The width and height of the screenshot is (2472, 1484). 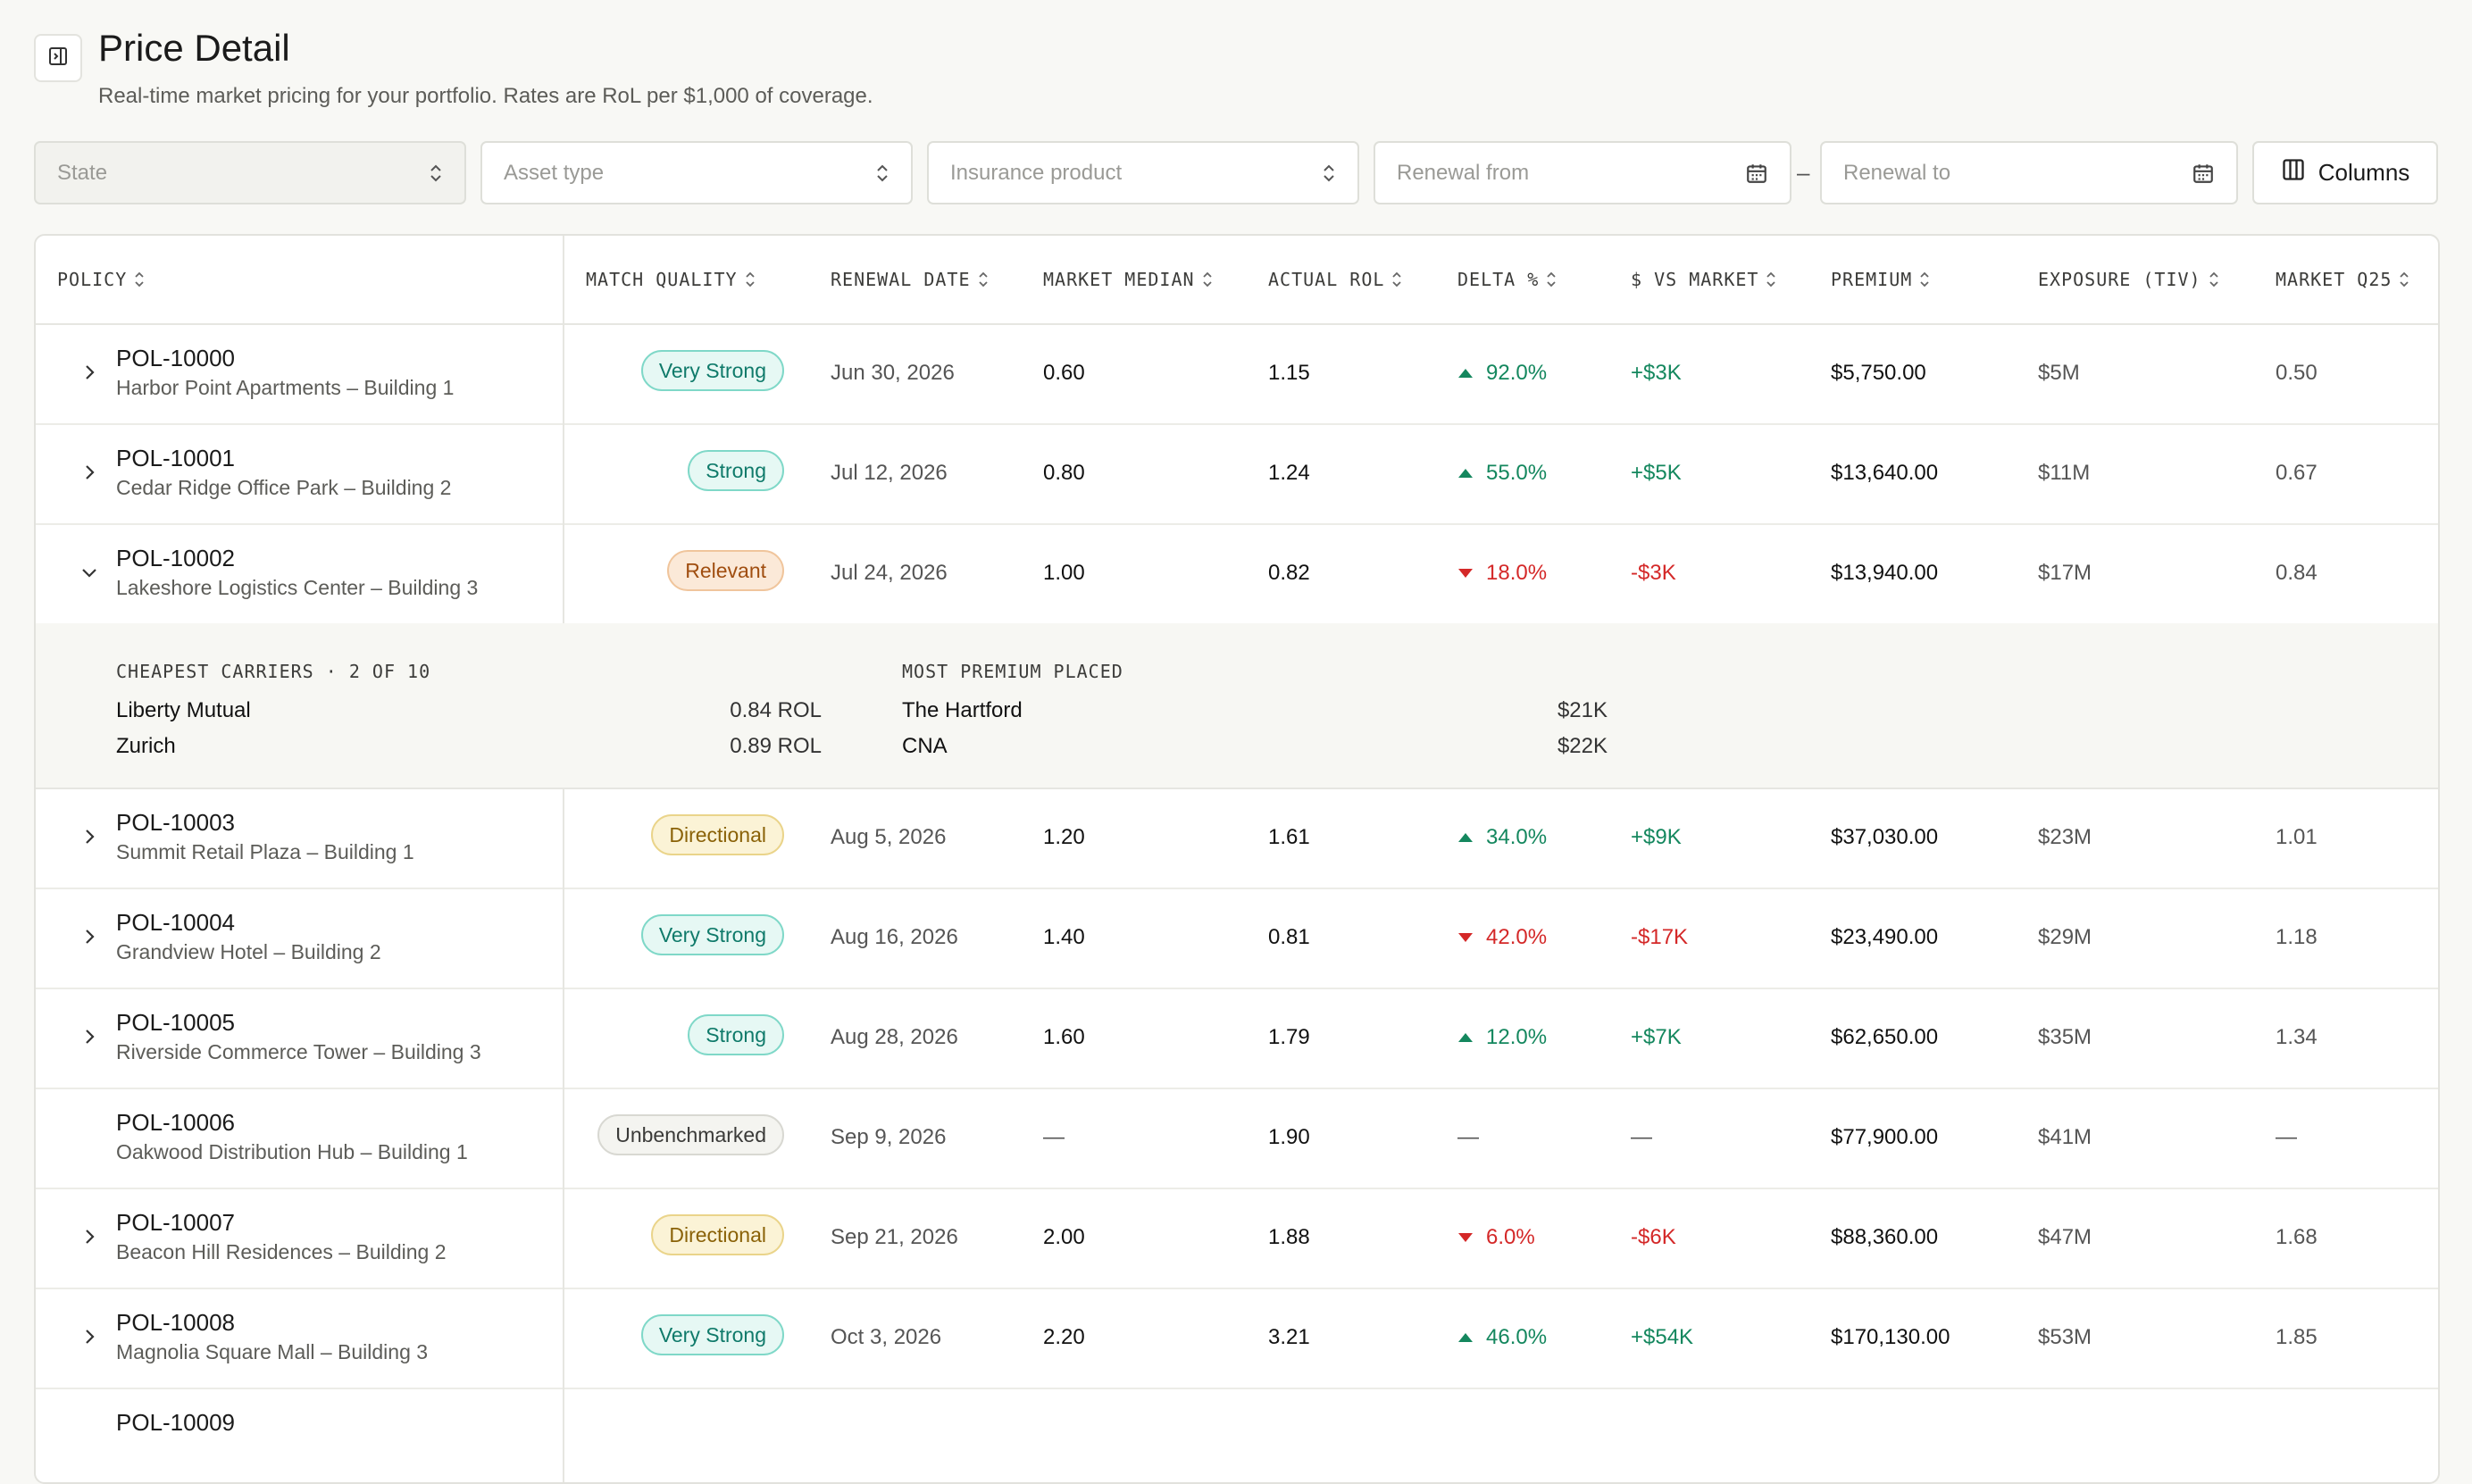 What do you see at coordinates (1582, 746) in the screenshot?
I see `premium-carrier-amount: $22K` at bounding box center [1582, 746].